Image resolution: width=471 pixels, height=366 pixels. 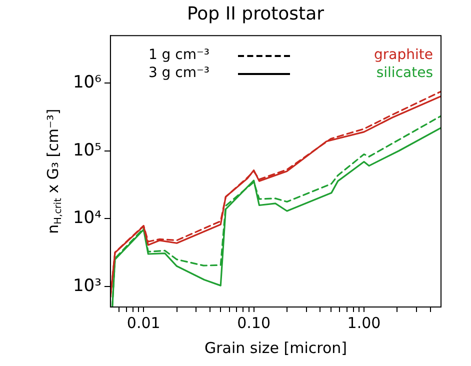 I want to click on y-tick-label: 10⁶, so click(x=87, y=82).